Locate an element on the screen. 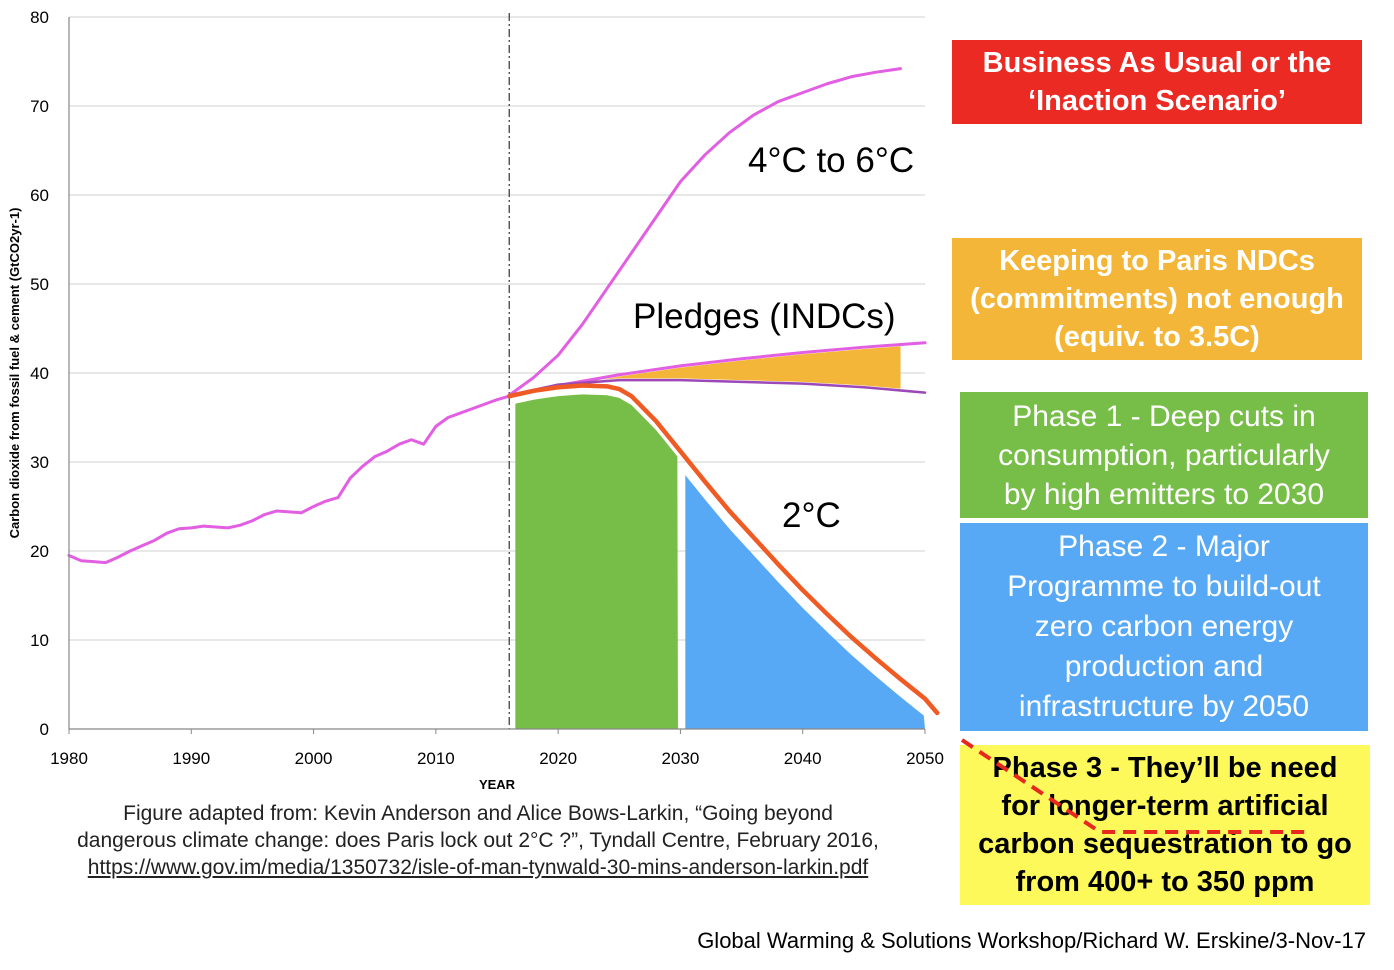 Image resolution: width=1394 pixels, height=970 pixels. y-tick-label: 0 is located at coordinates (44, 729).